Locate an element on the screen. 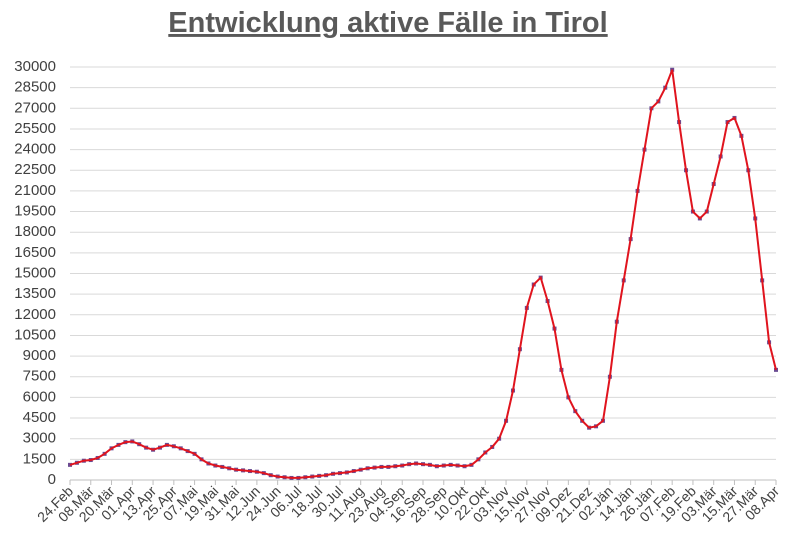  y-tick-label: 10500 is located at coordinates (35, 334).